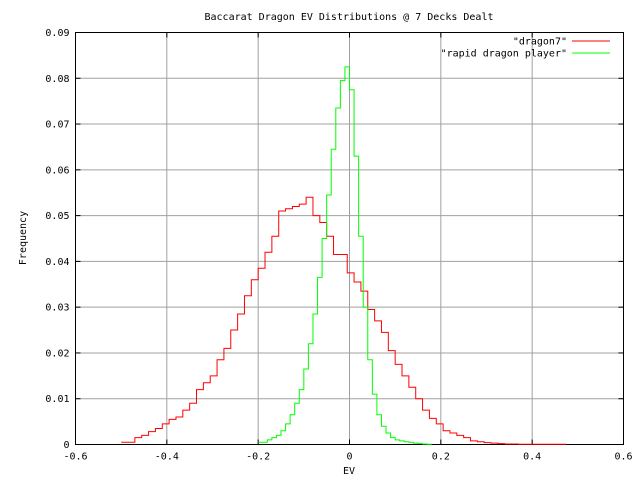 Image resolution: width=640 pixels, height=480 pixels. Describe the element at coordinates (66, 445) in the screenshot. I see `y-tick-label: 0` at that location.